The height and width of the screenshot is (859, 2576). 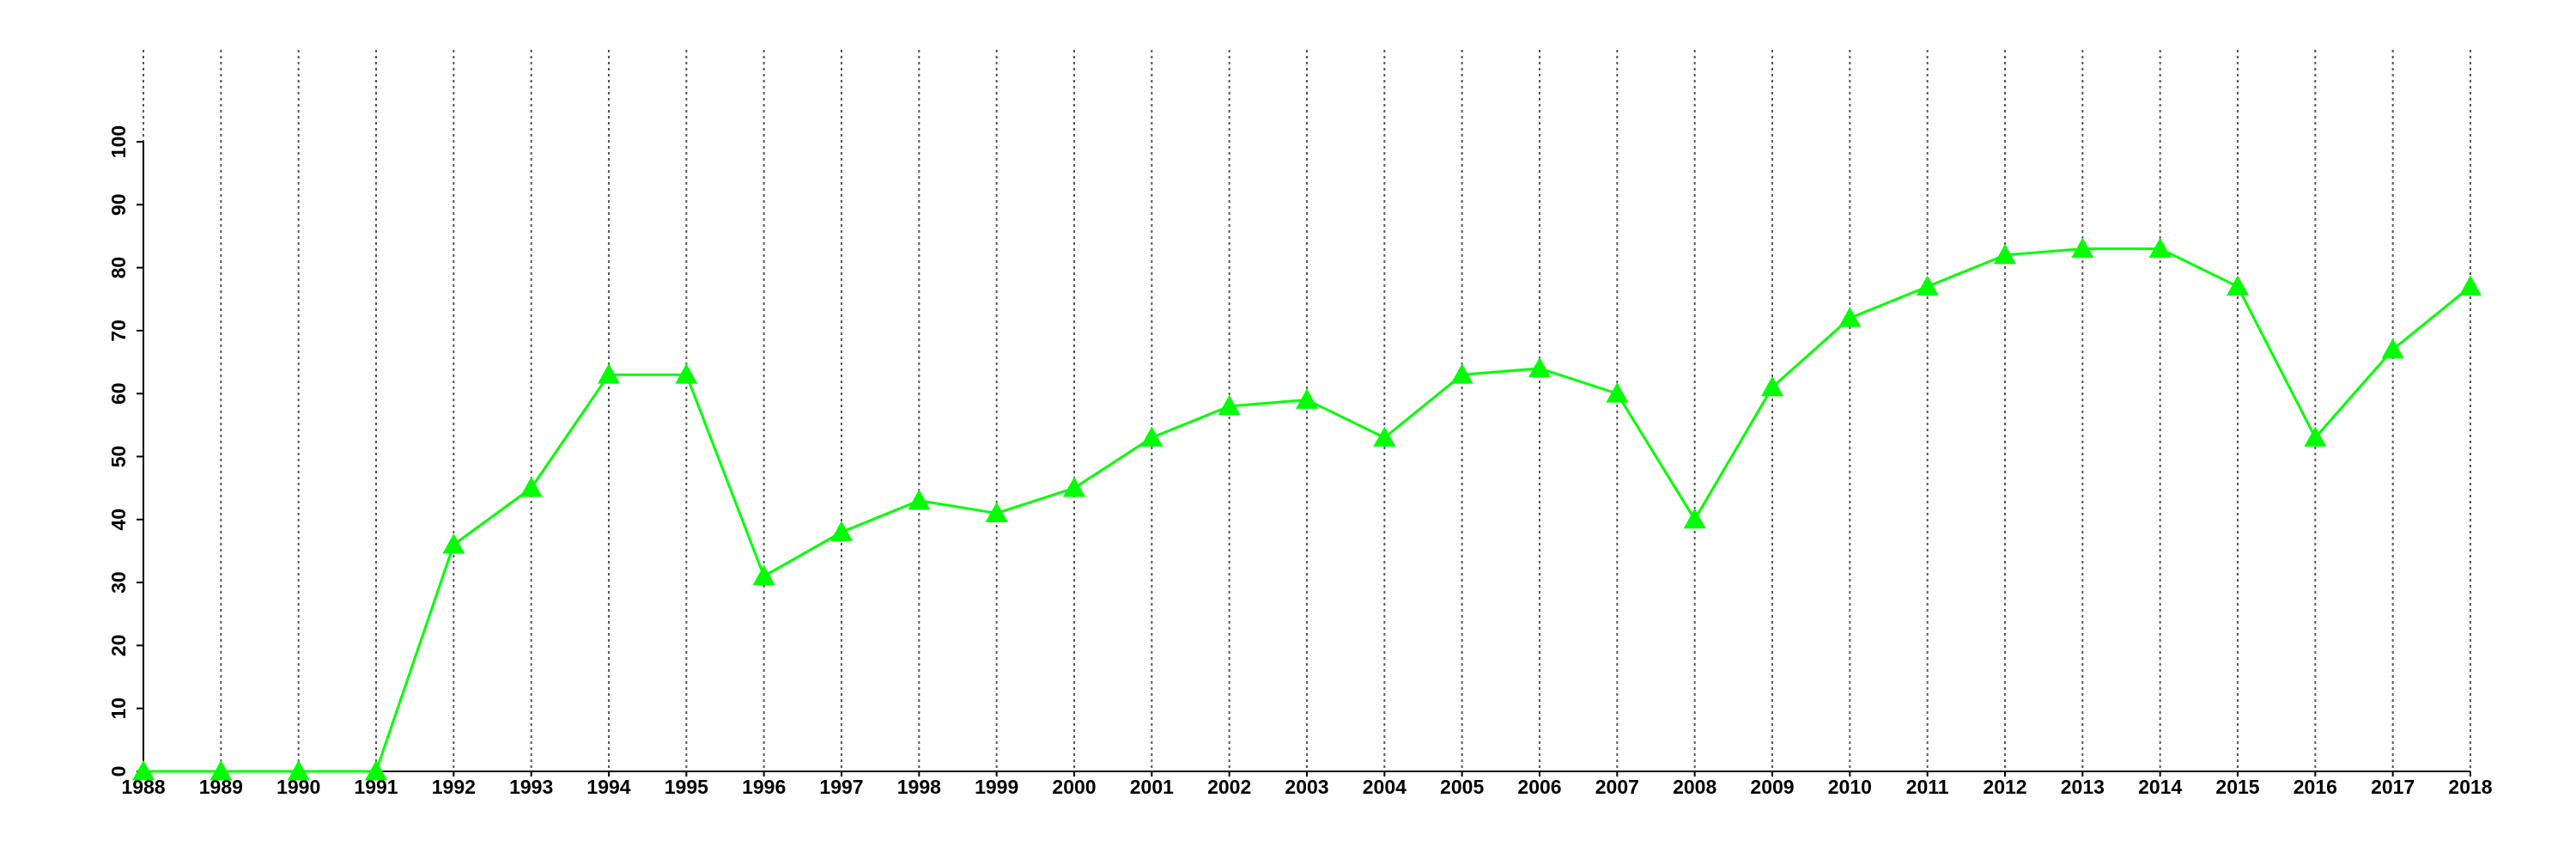 What do you see at coordinates (686, 787) in the screenshot?
I see `x-tick-label: 1995` at bounding box center [686, 787].